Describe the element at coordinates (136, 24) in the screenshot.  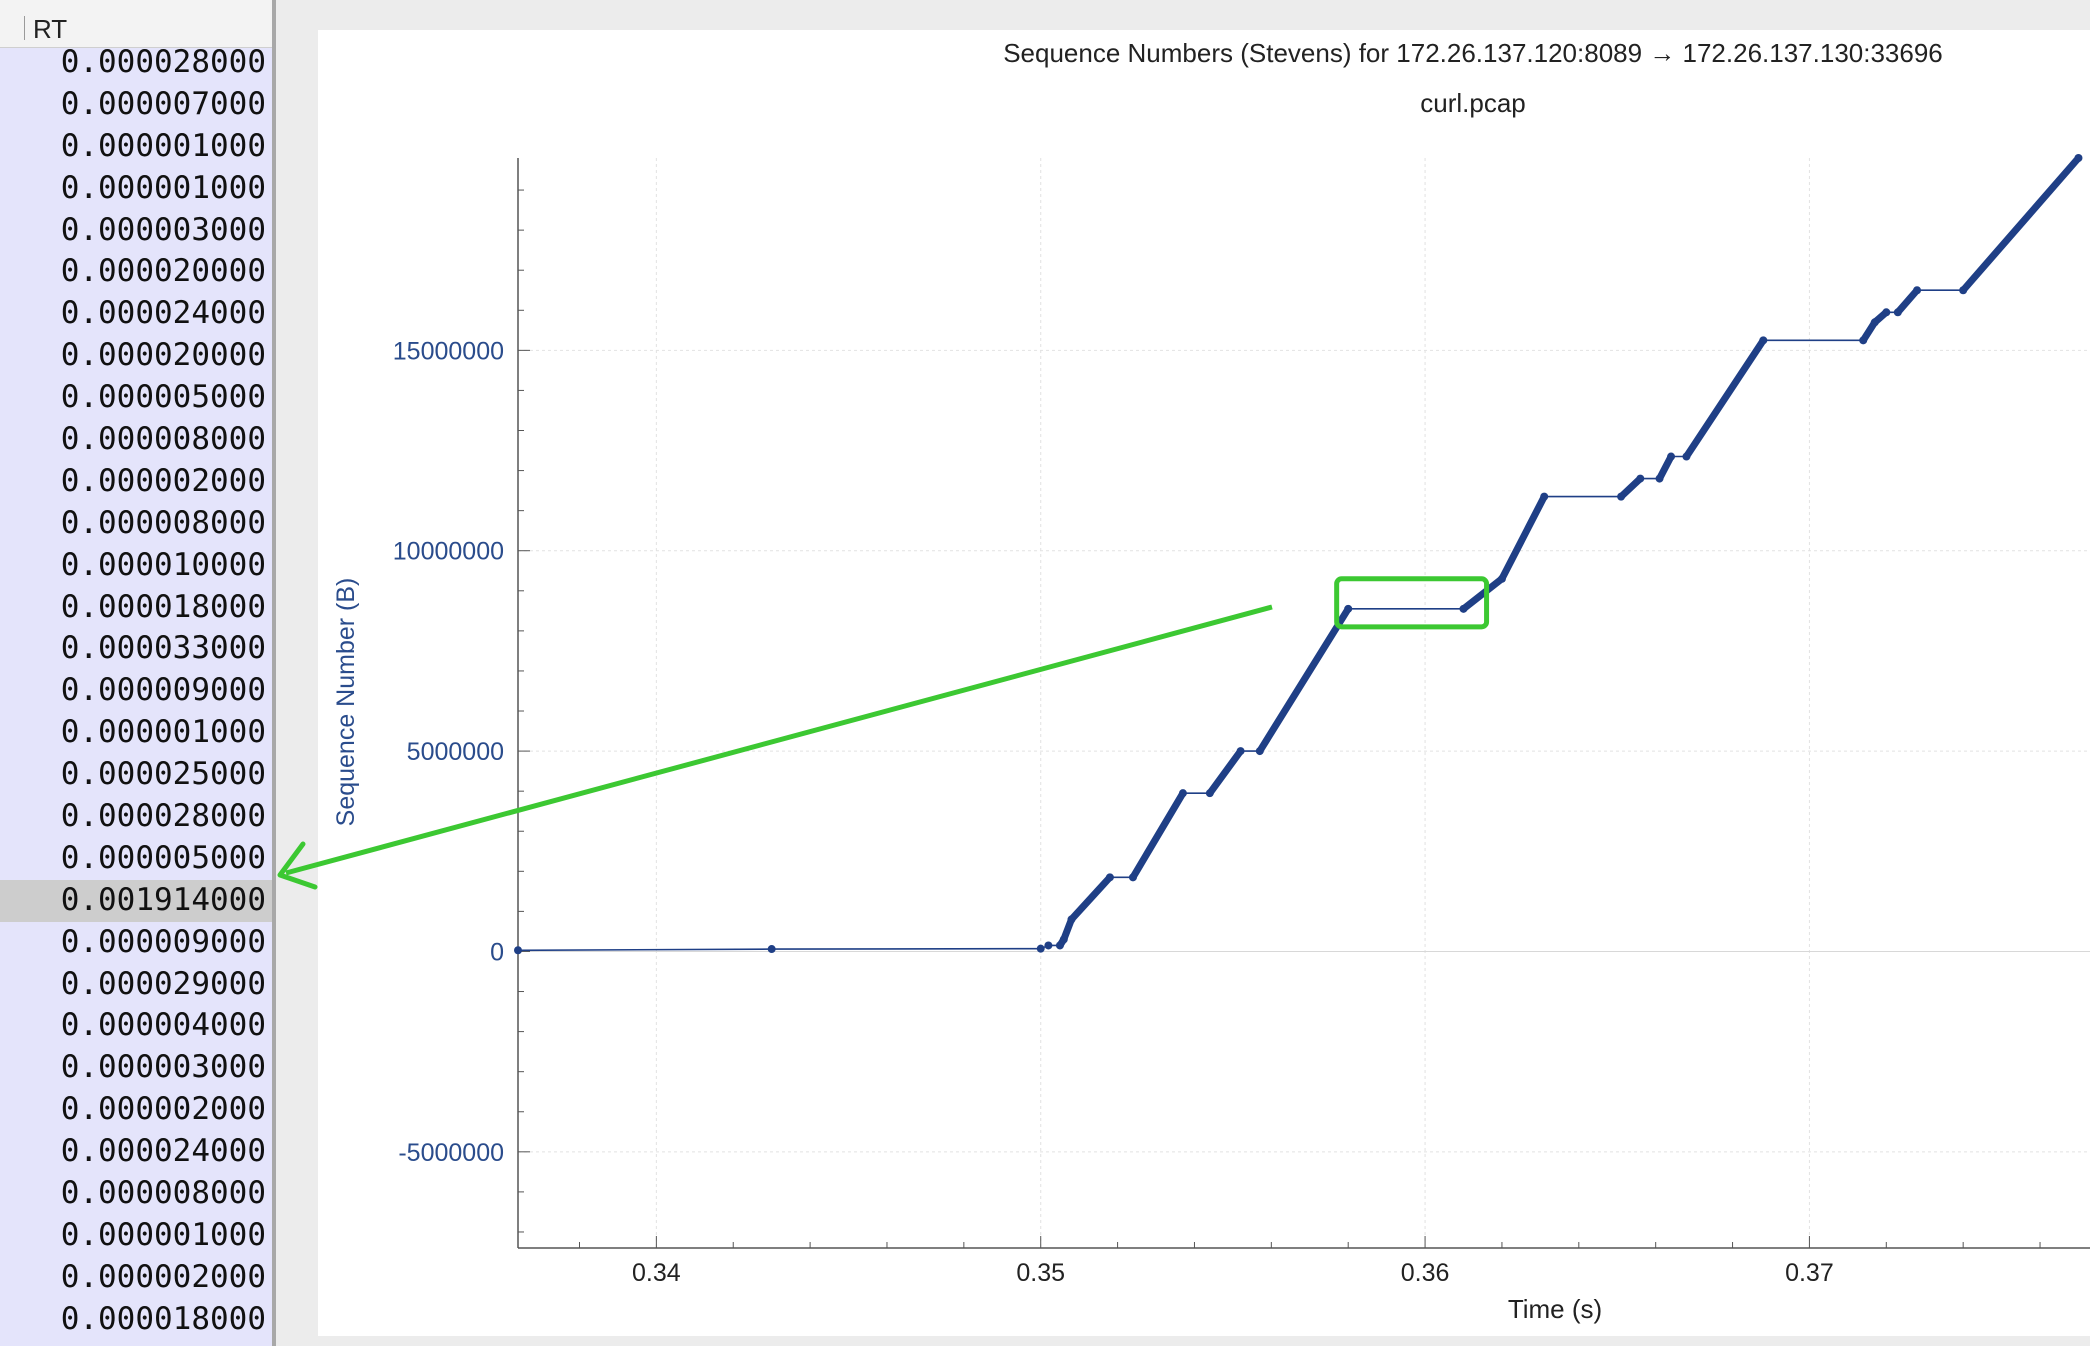
I see `rt-column-header: RT` at that location.